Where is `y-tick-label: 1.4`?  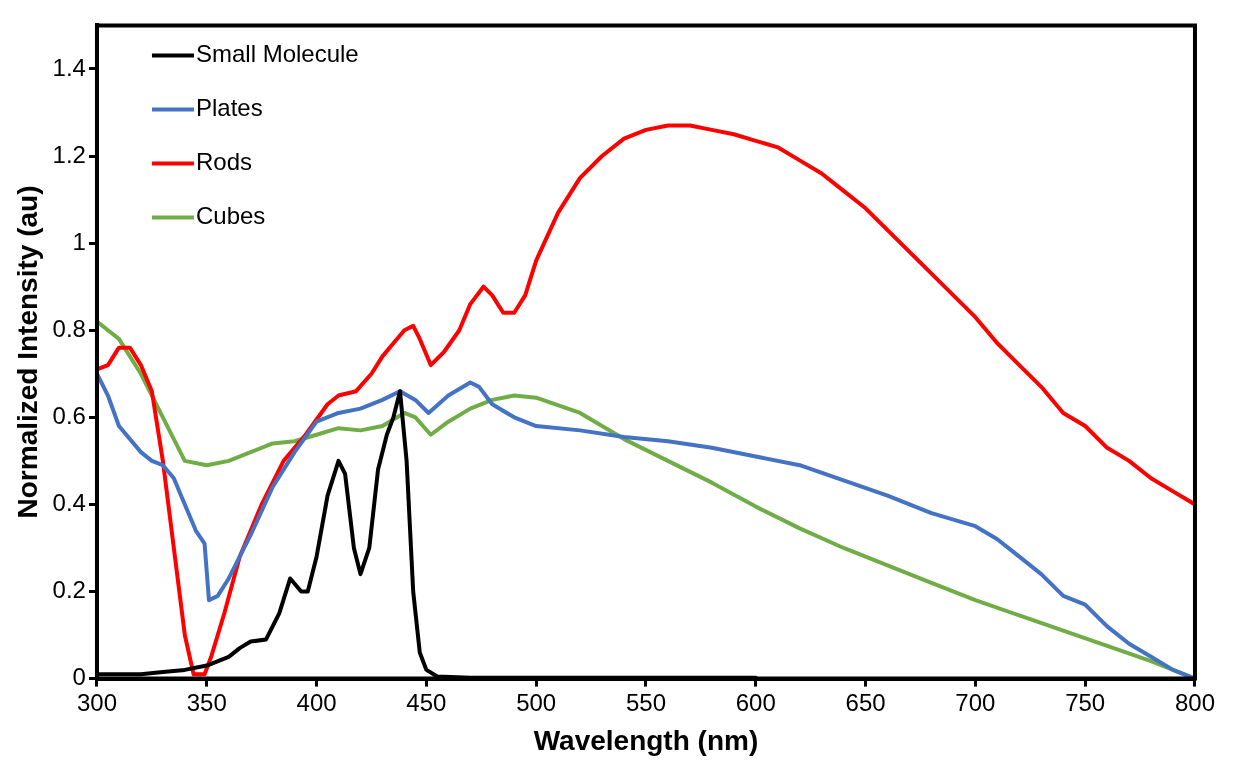 y-tick-label: 1.4 is located at coordinates (69, 67).